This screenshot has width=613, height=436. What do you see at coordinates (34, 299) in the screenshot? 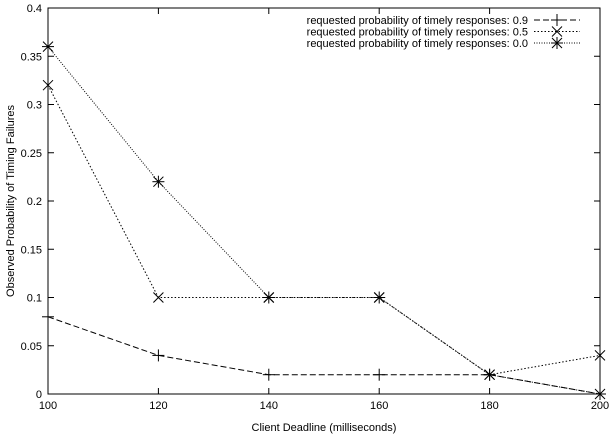
I see `y-tick-label: 0.1` at bounding box center [34, 299].